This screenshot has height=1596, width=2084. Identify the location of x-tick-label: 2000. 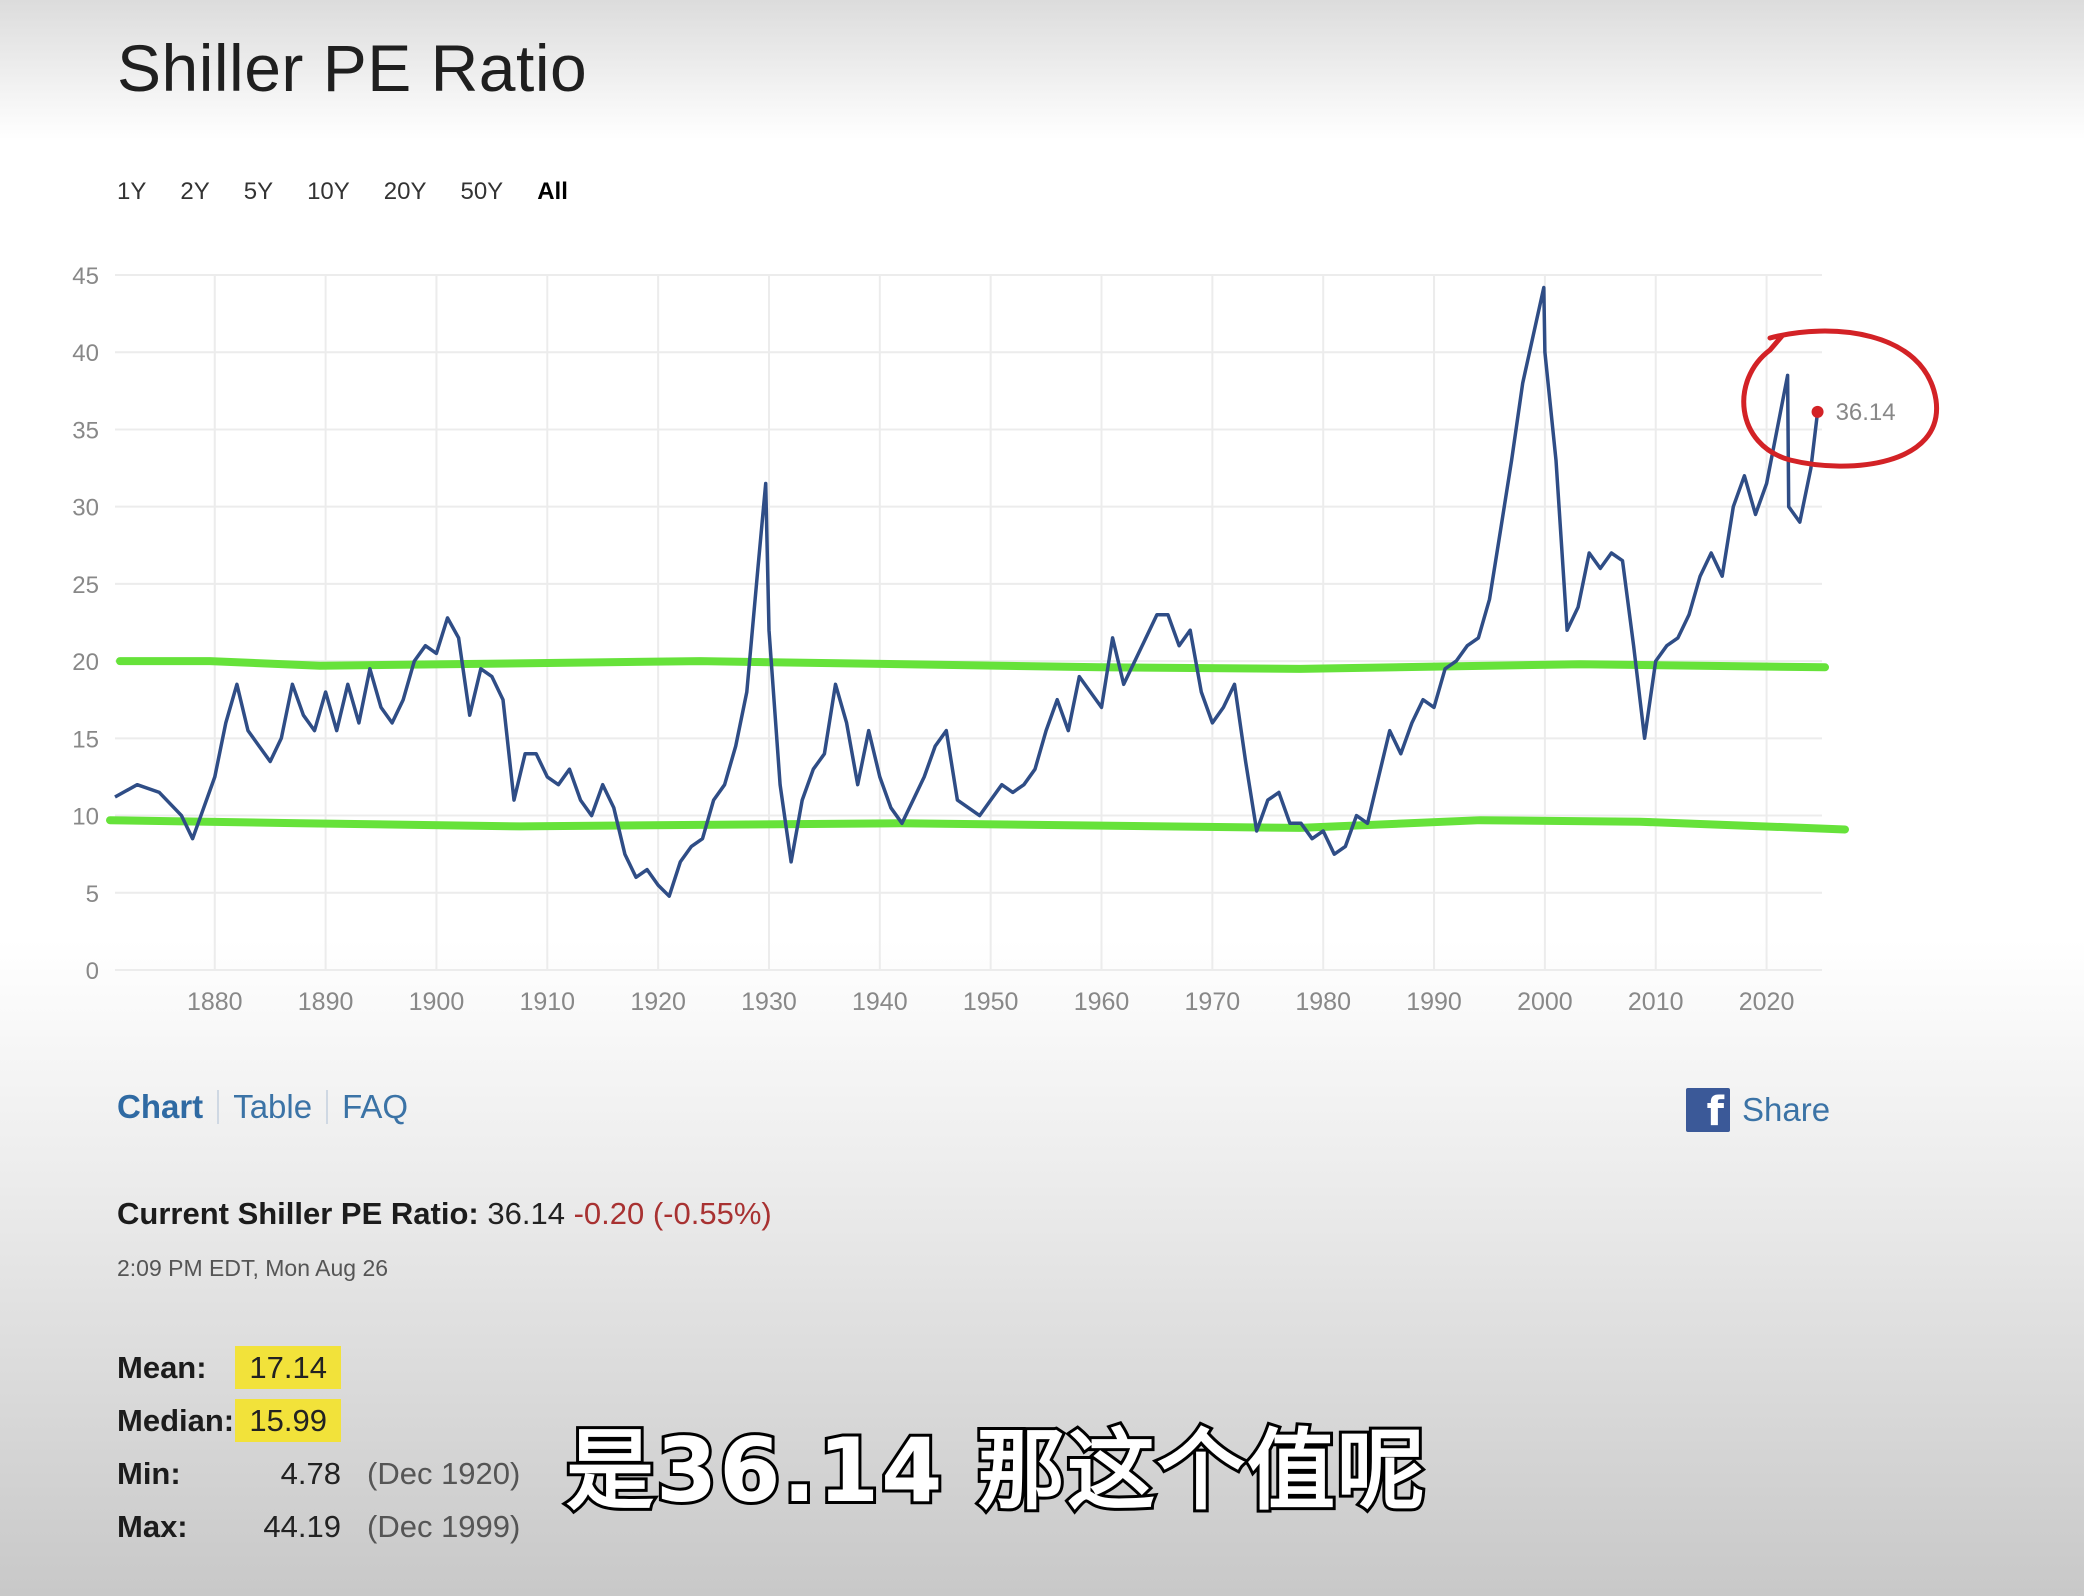
(1545, 1002).